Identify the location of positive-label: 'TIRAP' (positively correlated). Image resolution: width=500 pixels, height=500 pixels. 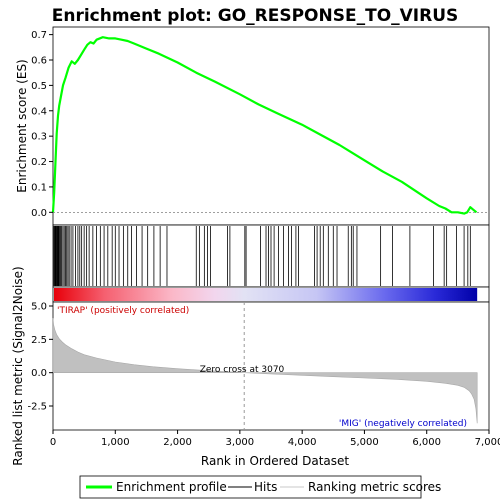
(123, 311).